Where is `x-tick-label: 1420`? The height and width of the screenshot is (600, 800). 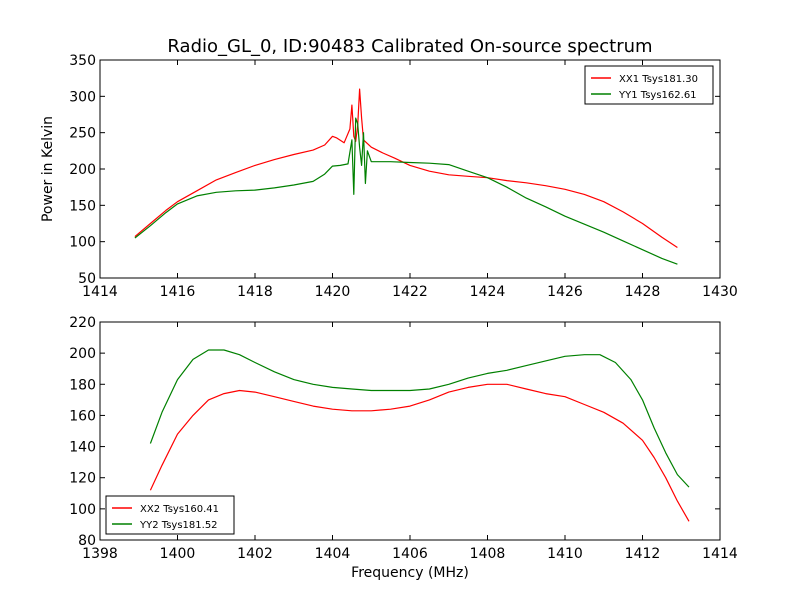
x-tick-label: 1420 is located at coordinates (333, 292).